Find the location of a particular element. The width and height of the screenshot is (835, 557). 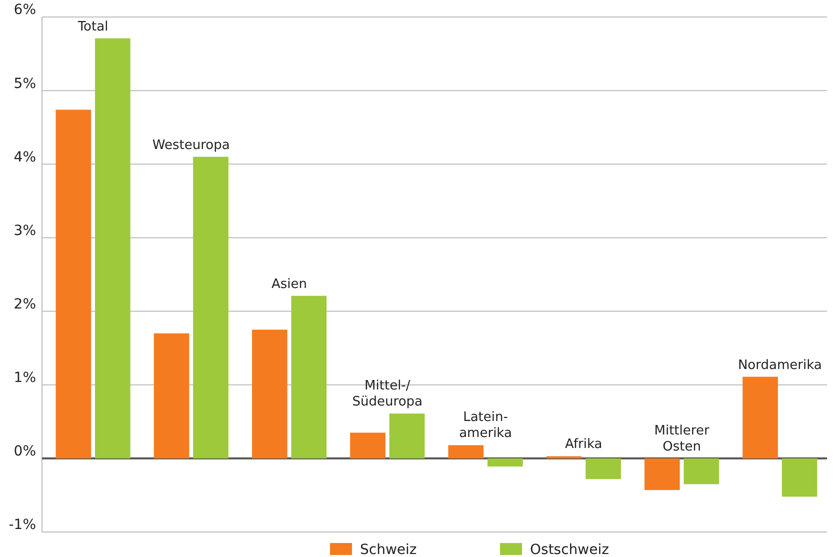

legend-label: Schweiz is located at coordinates (388, 549).